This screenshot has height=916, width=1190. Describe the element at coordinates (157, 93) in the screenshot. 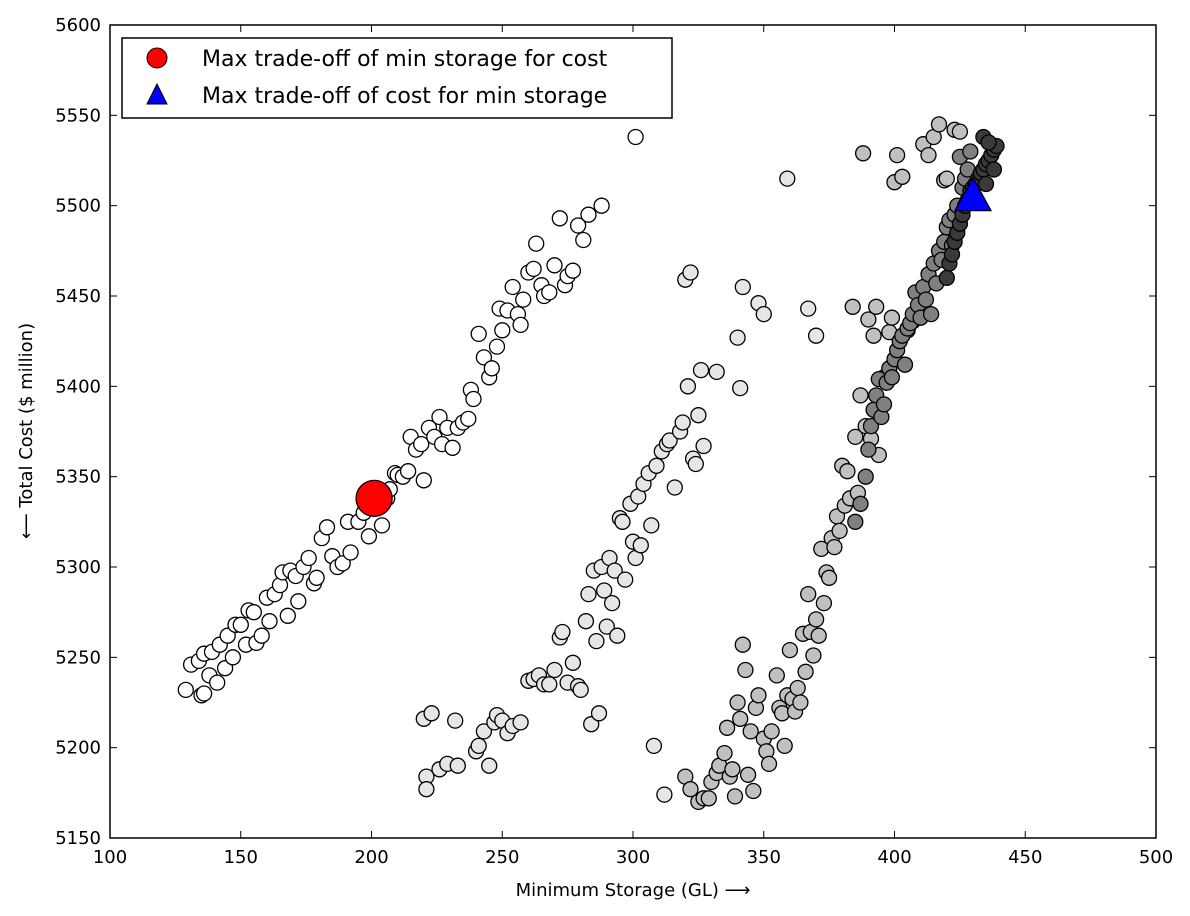

I see `legend-marker-triangle` at that location.